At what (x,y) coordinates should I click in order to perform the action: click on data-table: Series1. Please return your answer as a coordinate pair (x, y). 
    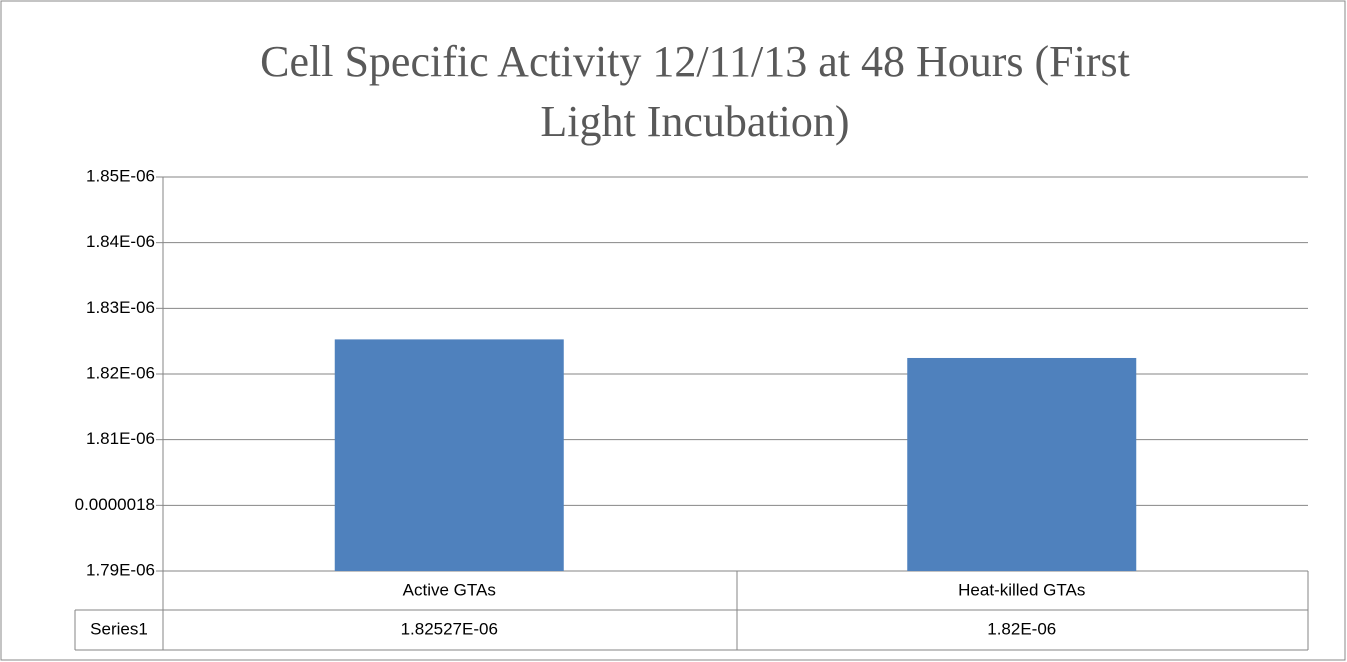
    Looking at the image, I should click on (691, 611).